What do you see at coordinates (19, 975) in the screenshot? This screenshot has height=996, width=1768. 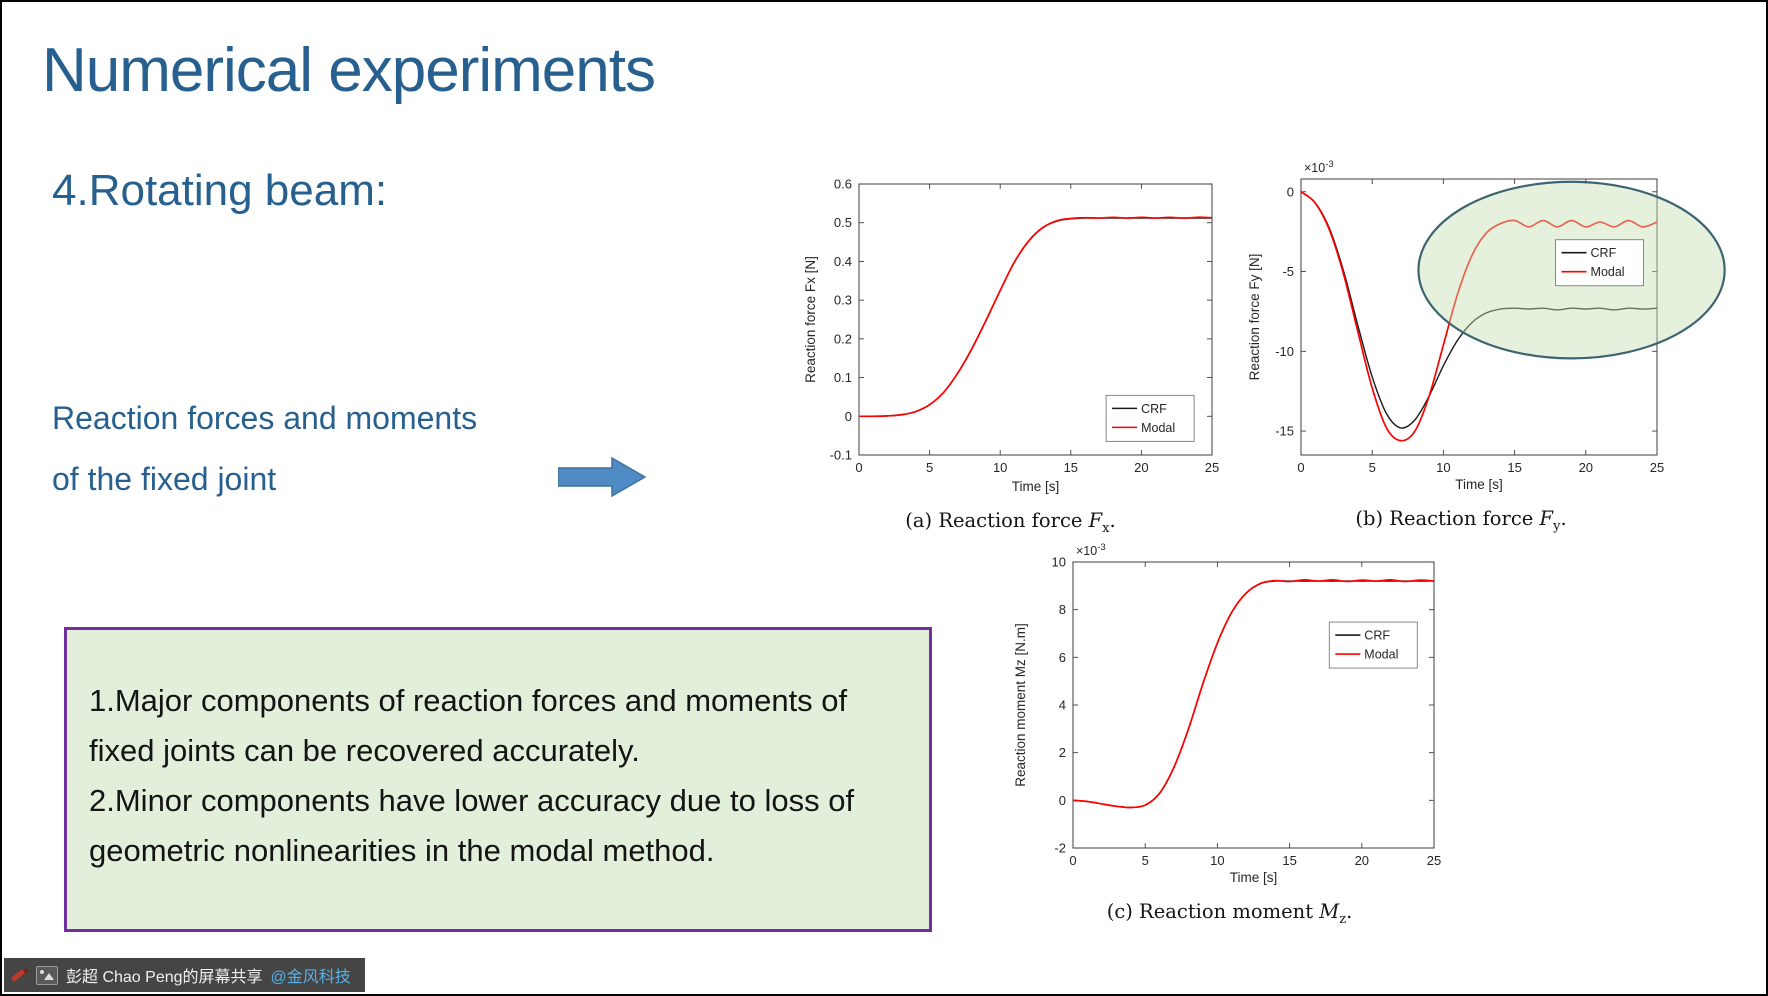 I see `pen-icon` at bounding box center [19, 975].